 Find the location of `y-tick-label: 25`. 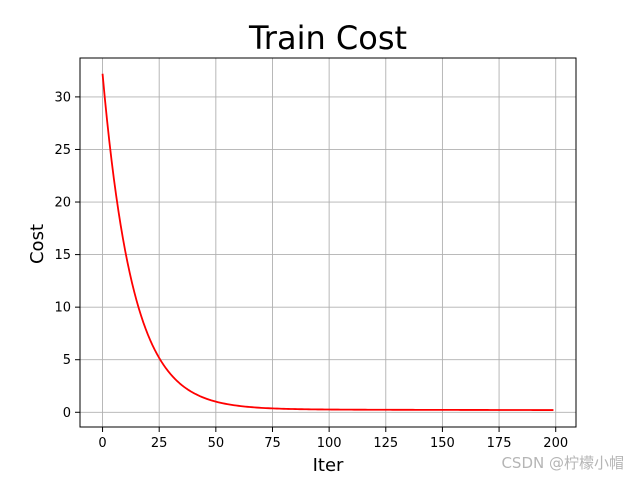

y-tick-label: 25 is located at coordinates (62, 150).